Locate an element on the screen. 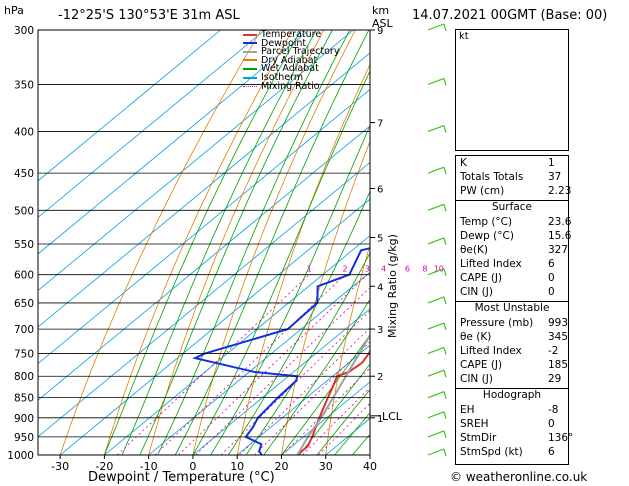 The width and height of the screenshot is (629, 486). index-key: Temp (°C) is located at coordinates (486, 222).